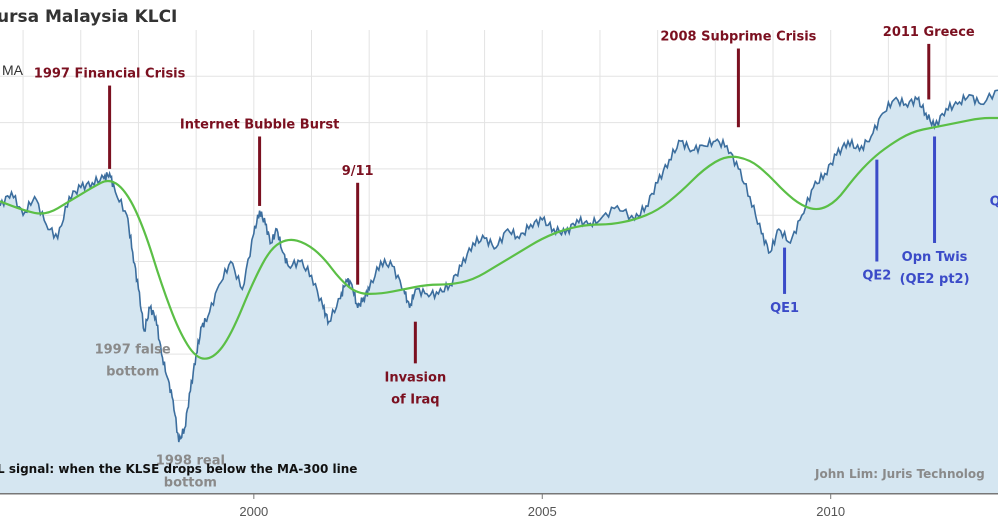  I want to click on annotation-label: 2011 Greece, so click(929, 32).